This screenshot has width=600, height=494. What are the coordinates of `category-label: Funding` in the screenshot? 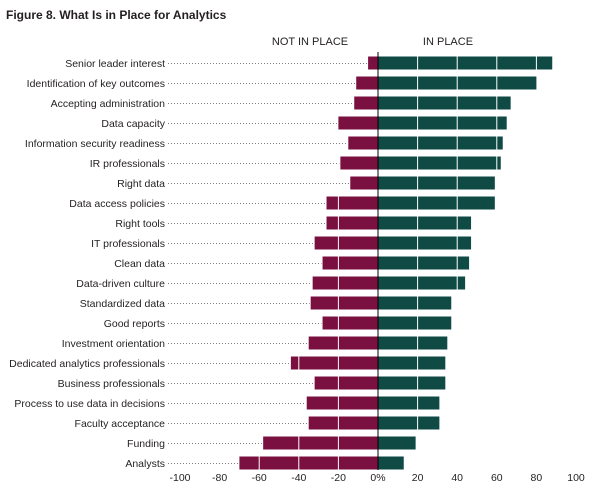 It's located at (146, 444).